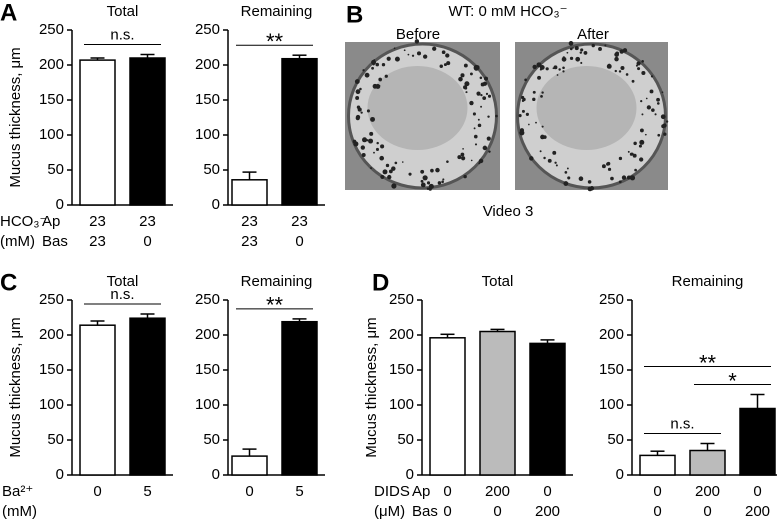 The height and width of the screenshot is (530, 777). What do you see at coordinates (732, 380) in the screenshot?
I see `significance-label: *` at bounding box center [732, 380].